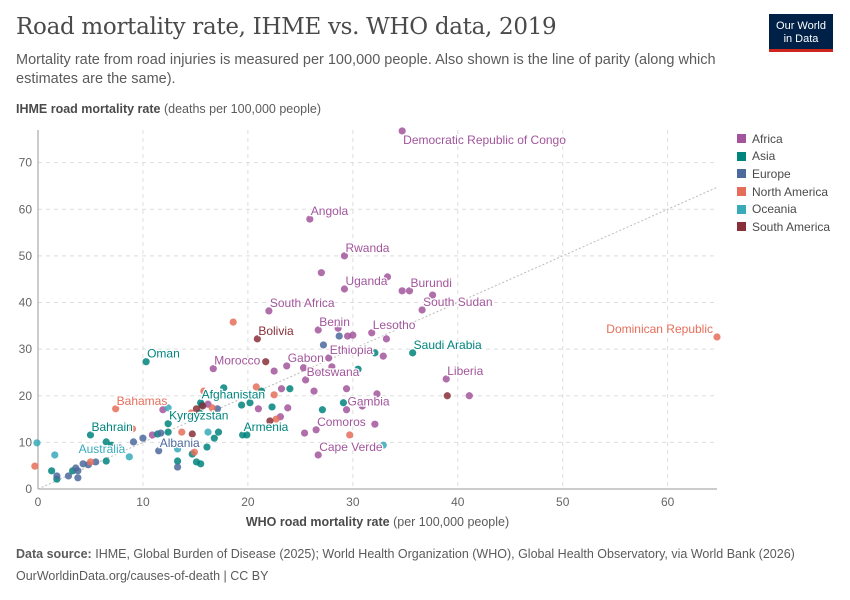  What do you see at coordinates (767, 138) in the screenshot?
I see `legend-label: Africa` at bounding box center [767, 138].